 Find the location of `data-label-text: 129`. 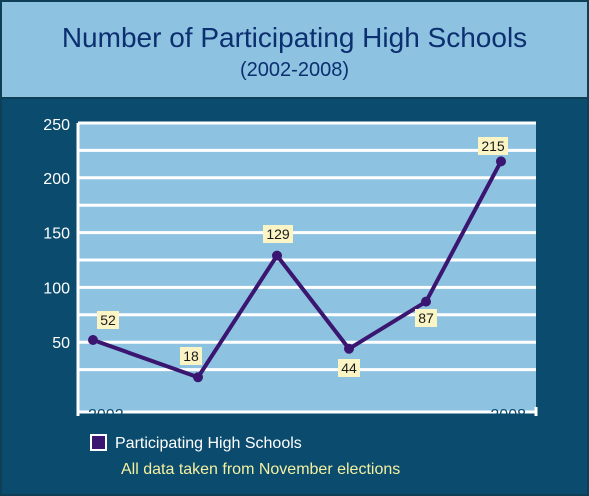

data-label-text: 129 is located at coordinates (278, 234).